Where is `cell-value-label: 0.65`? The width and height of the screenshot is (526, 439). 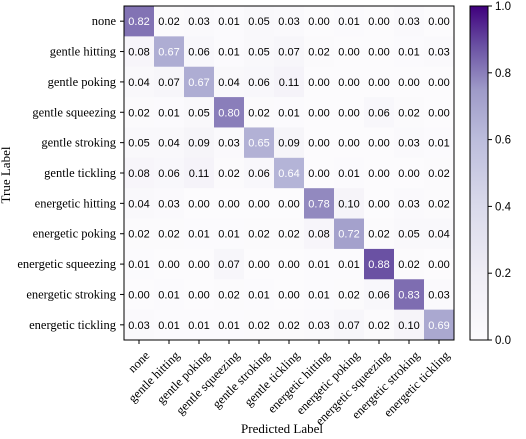
cell-value-label: 0.65 is located at coordinates (258, 144).